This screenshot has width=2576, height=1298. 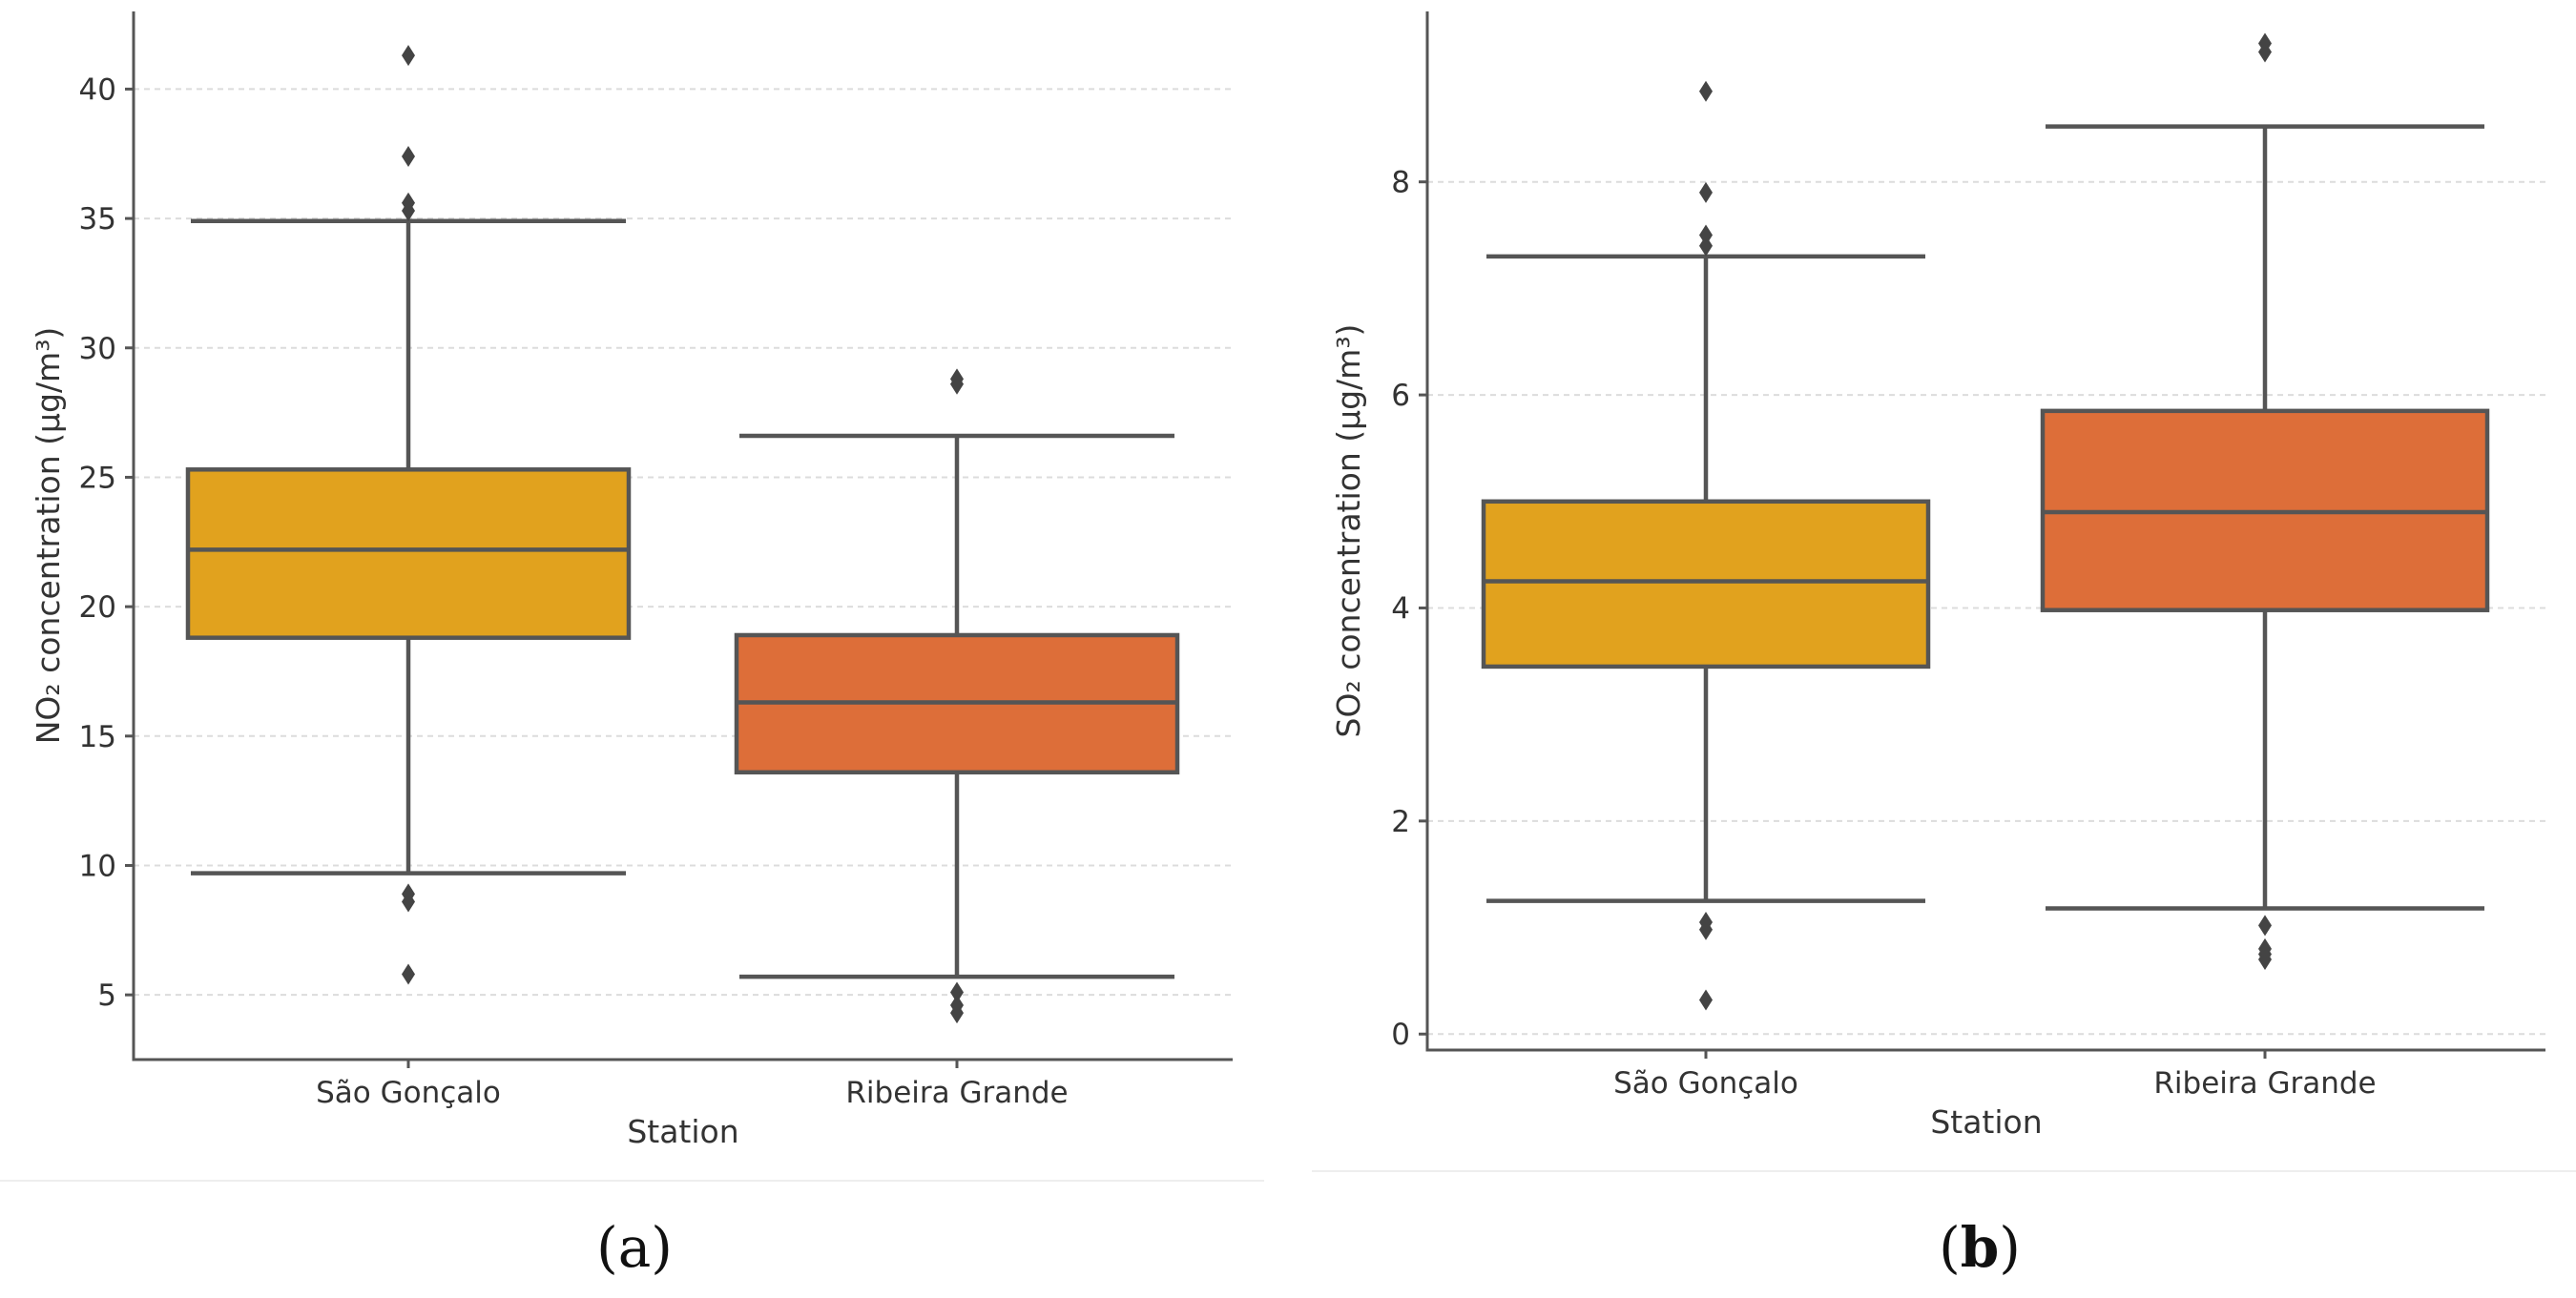 What do you see at coordinates (408, 1093) in the screenshot?
I see `chart0-x-tick-label: São Gonçalo` at bounding box center [408, 1093].